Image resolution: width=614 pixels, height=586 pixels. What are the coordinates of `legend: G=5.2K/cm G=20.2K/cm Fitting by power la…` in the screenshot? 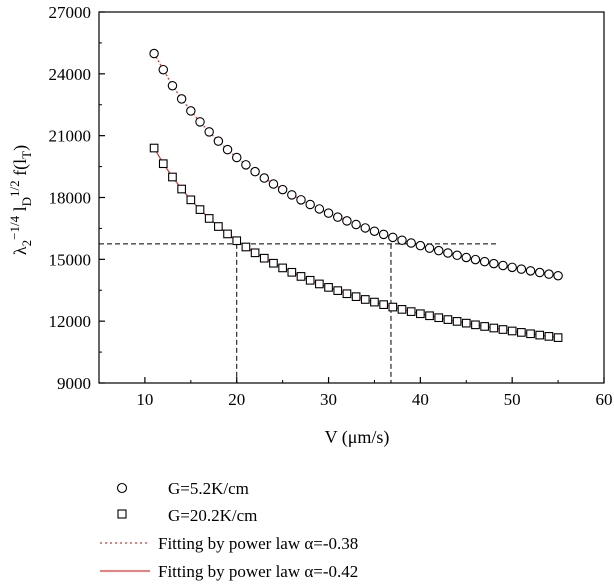 It's located at (229, 530).